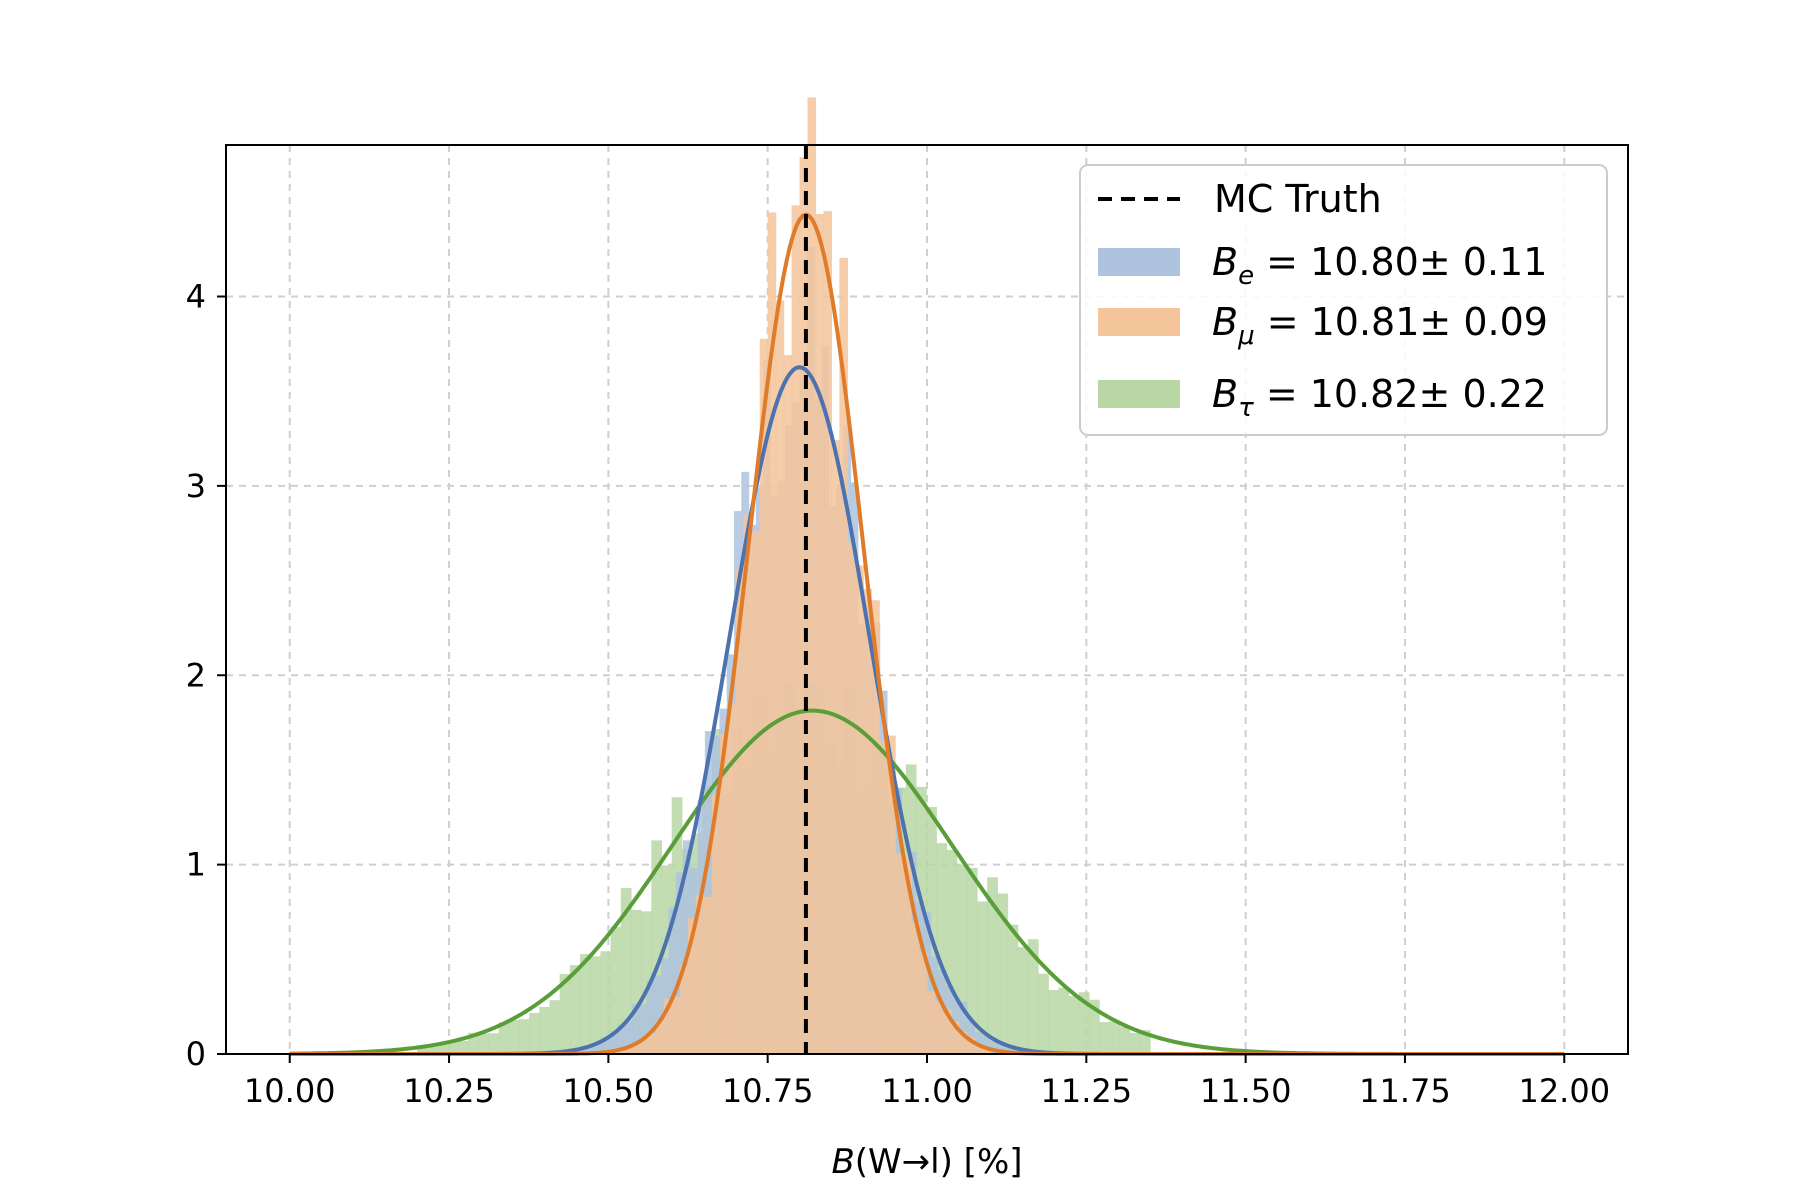  Describe the element at coordinates (1379, 265) in the screenshot. I see `legend-label-e: Be = 10.80± 0.11` at that location.